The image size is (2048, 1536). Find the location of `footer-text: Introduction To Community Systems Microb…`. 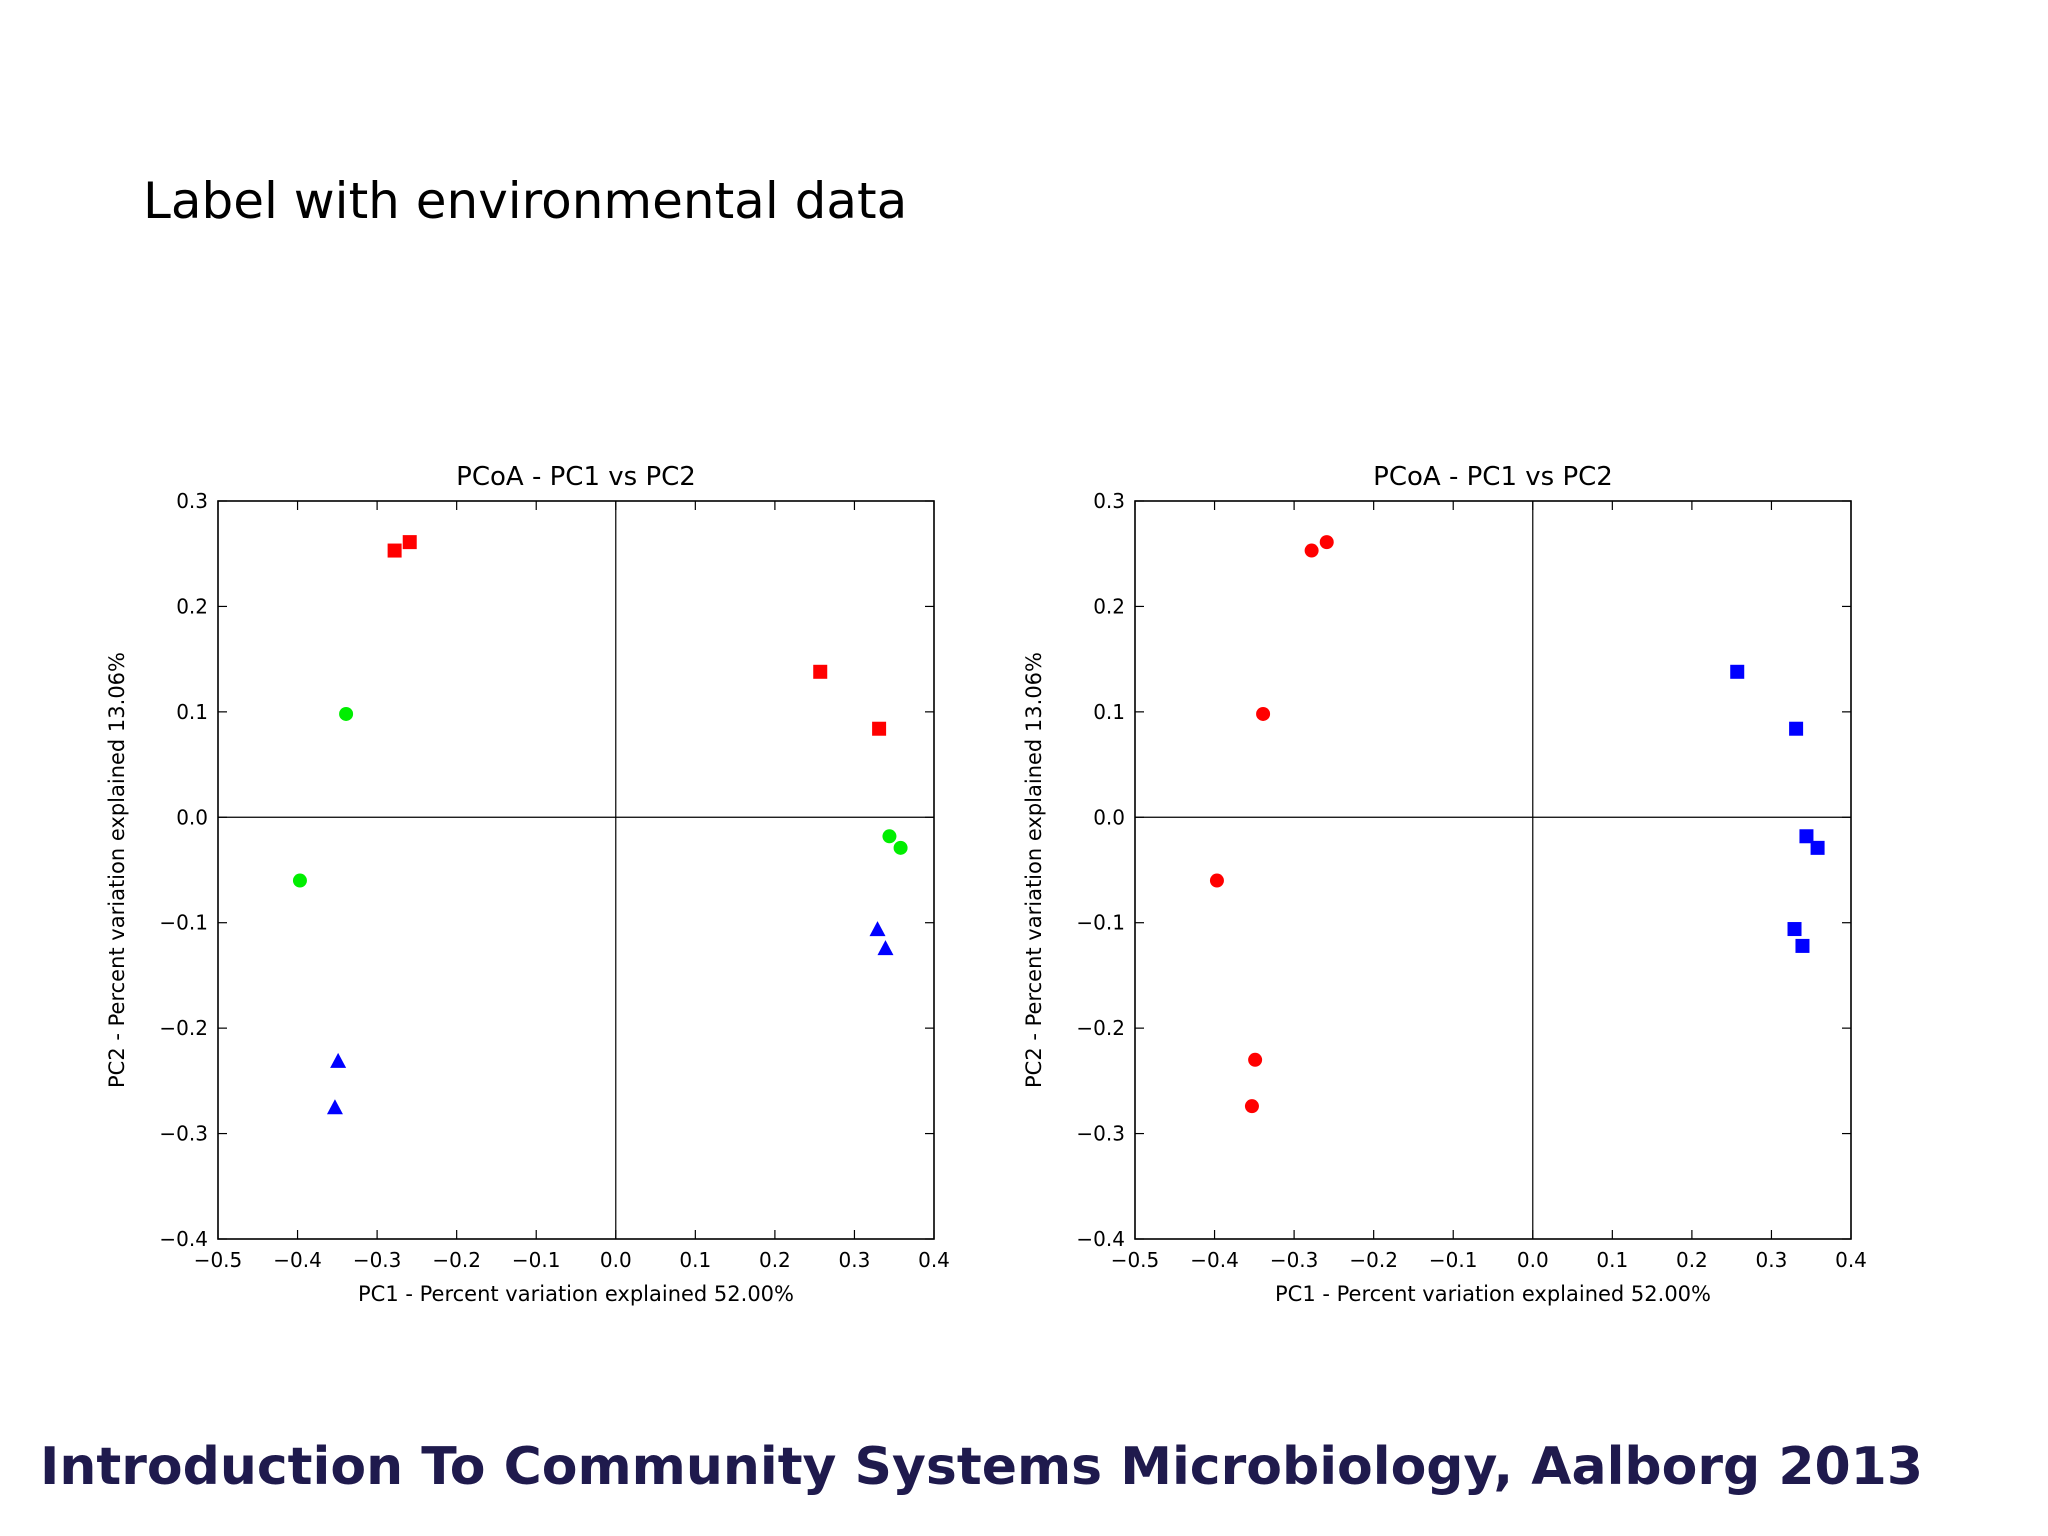

footer-text: Introduction To Community Systems Microb… is located at coordinates (982, 1467).